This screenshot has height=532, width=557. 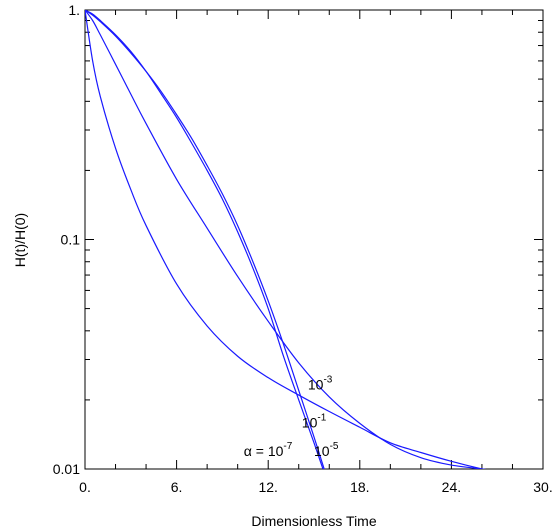 What do you see at coordinates (291, 417) in the screenshot?
I see `curve-labels: 10-3 10-1 α = 10-7 10-5` at bounding box center [291, 417].